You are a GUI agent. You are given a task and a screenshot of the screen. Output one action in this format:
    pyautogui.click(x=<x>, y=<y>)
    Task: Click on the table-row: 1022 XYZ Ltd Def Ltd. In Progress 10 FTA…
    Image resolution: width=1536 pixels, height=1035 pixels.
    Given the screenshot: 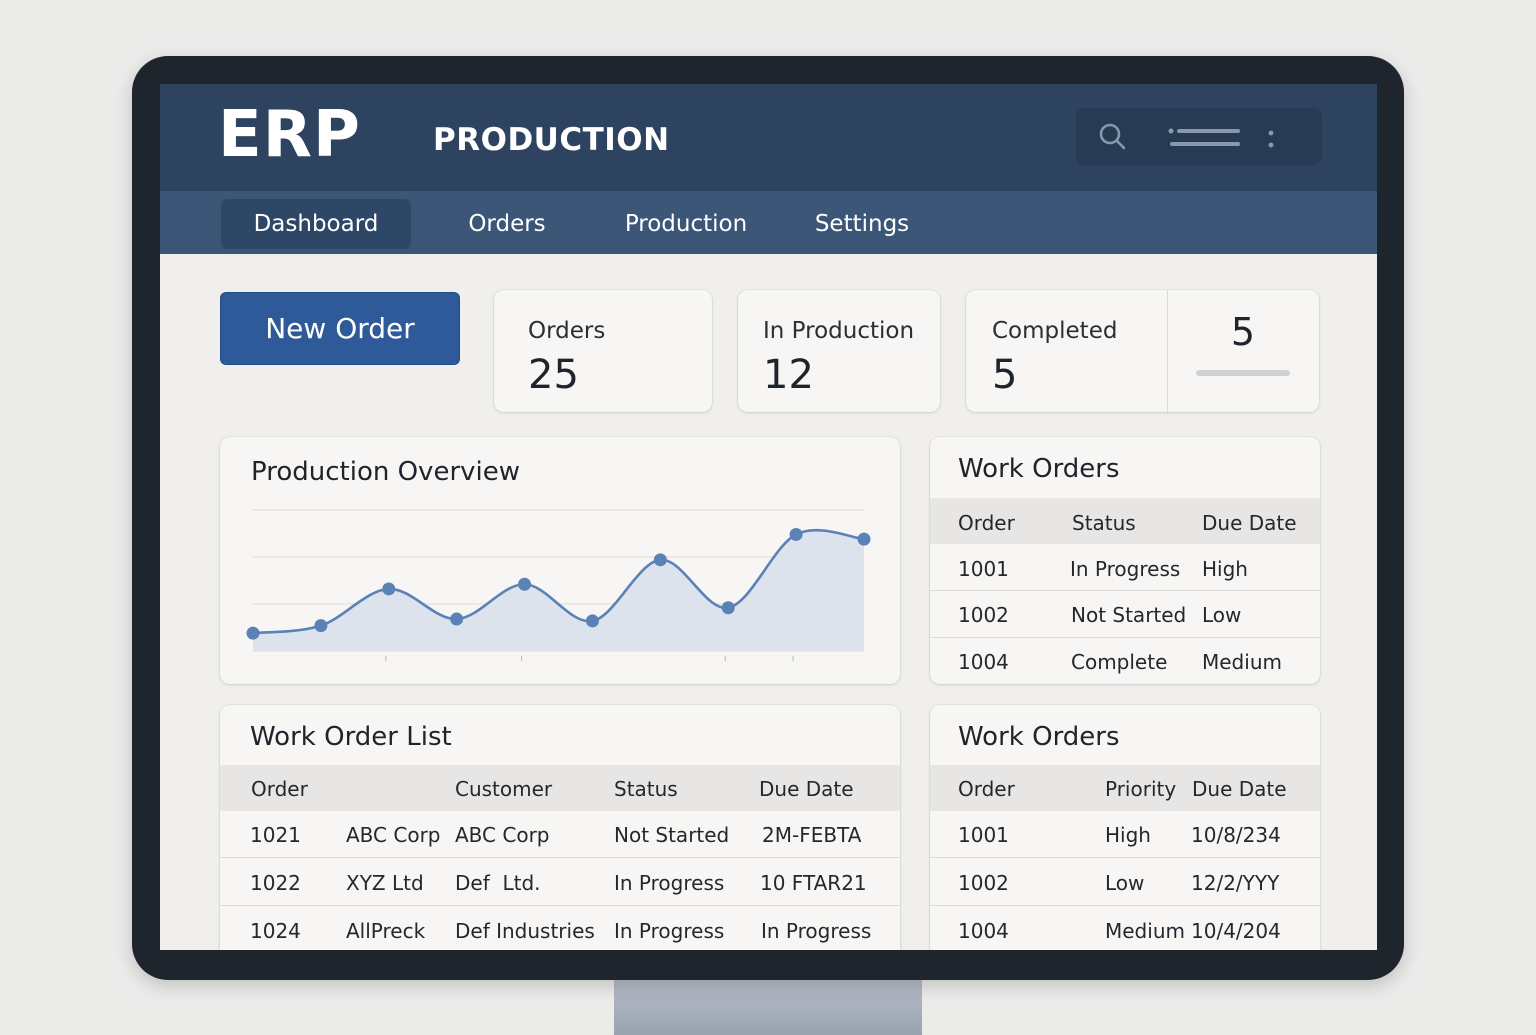 What is the action you would take?
    pyautogui.click(x=560, y=881)
    